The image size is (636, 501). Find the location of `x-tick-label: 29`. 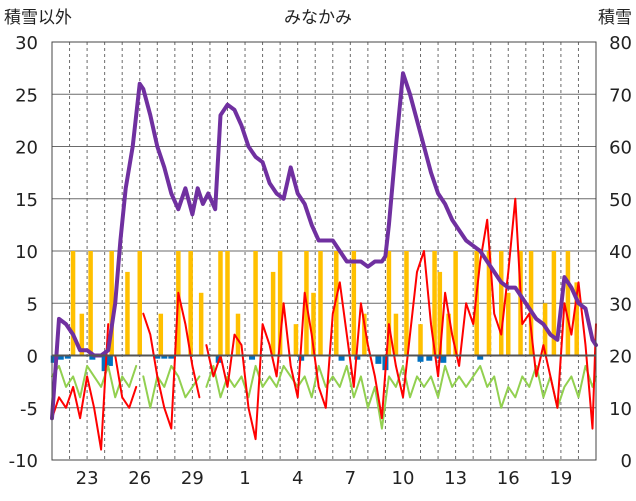

x-tick-label: 29 is located at coordinates (192, 478).